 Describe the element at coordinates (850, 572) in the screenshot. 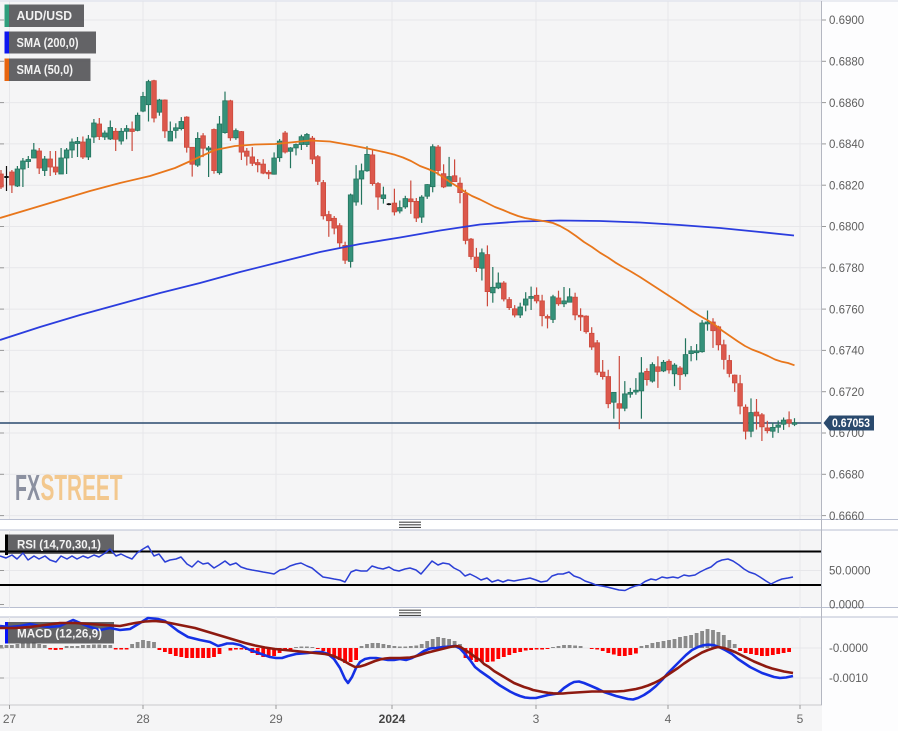

I see `svg-text: 50.0000` at that location.